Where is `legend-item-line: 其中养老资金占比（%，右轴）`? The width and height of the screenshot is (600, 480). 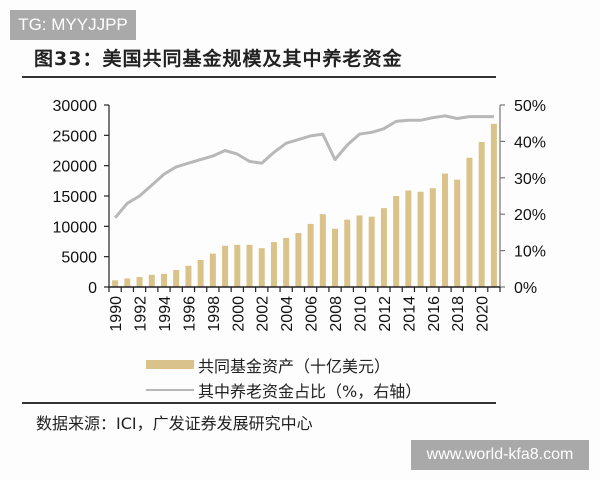 legend-item-line: 其中养老资金占比（%，右轴） is located at coordinates (283, 389).